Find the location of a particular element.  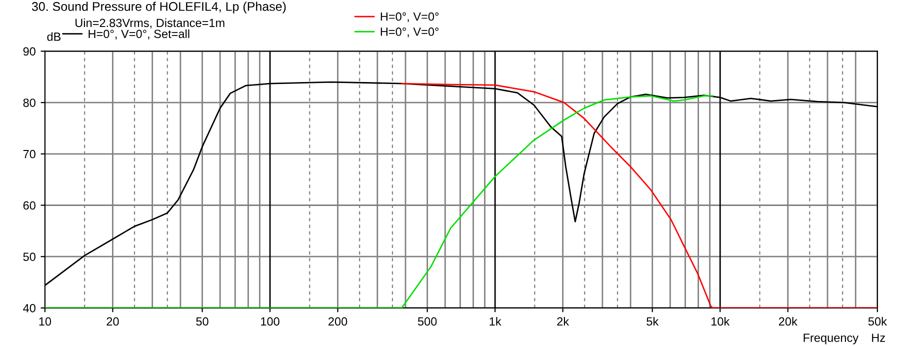

x-tick-label: 500 is located at coordinates (427, 321).